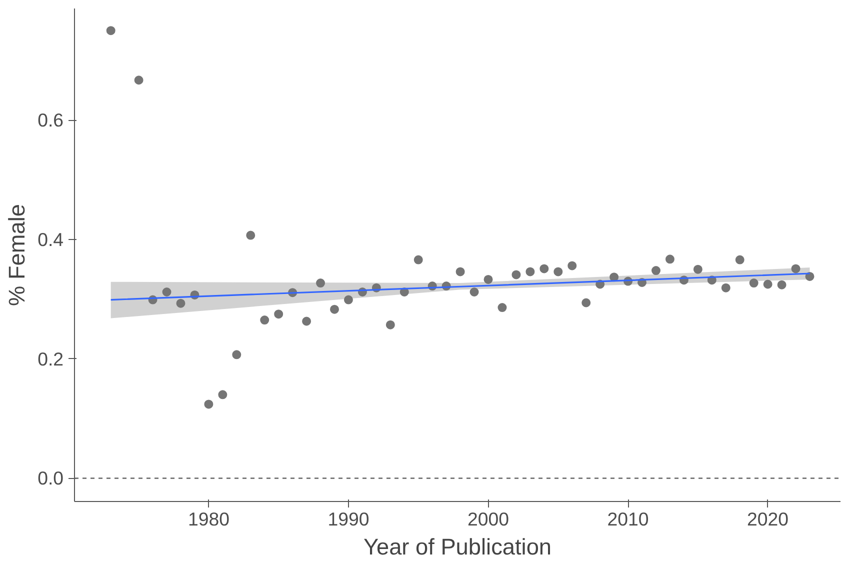 The width and height of the screenshot is (842, 562). Describe the element at coordinates (51, 359) in the screenshot. I see `y-tick-label: 0.2` at that location.